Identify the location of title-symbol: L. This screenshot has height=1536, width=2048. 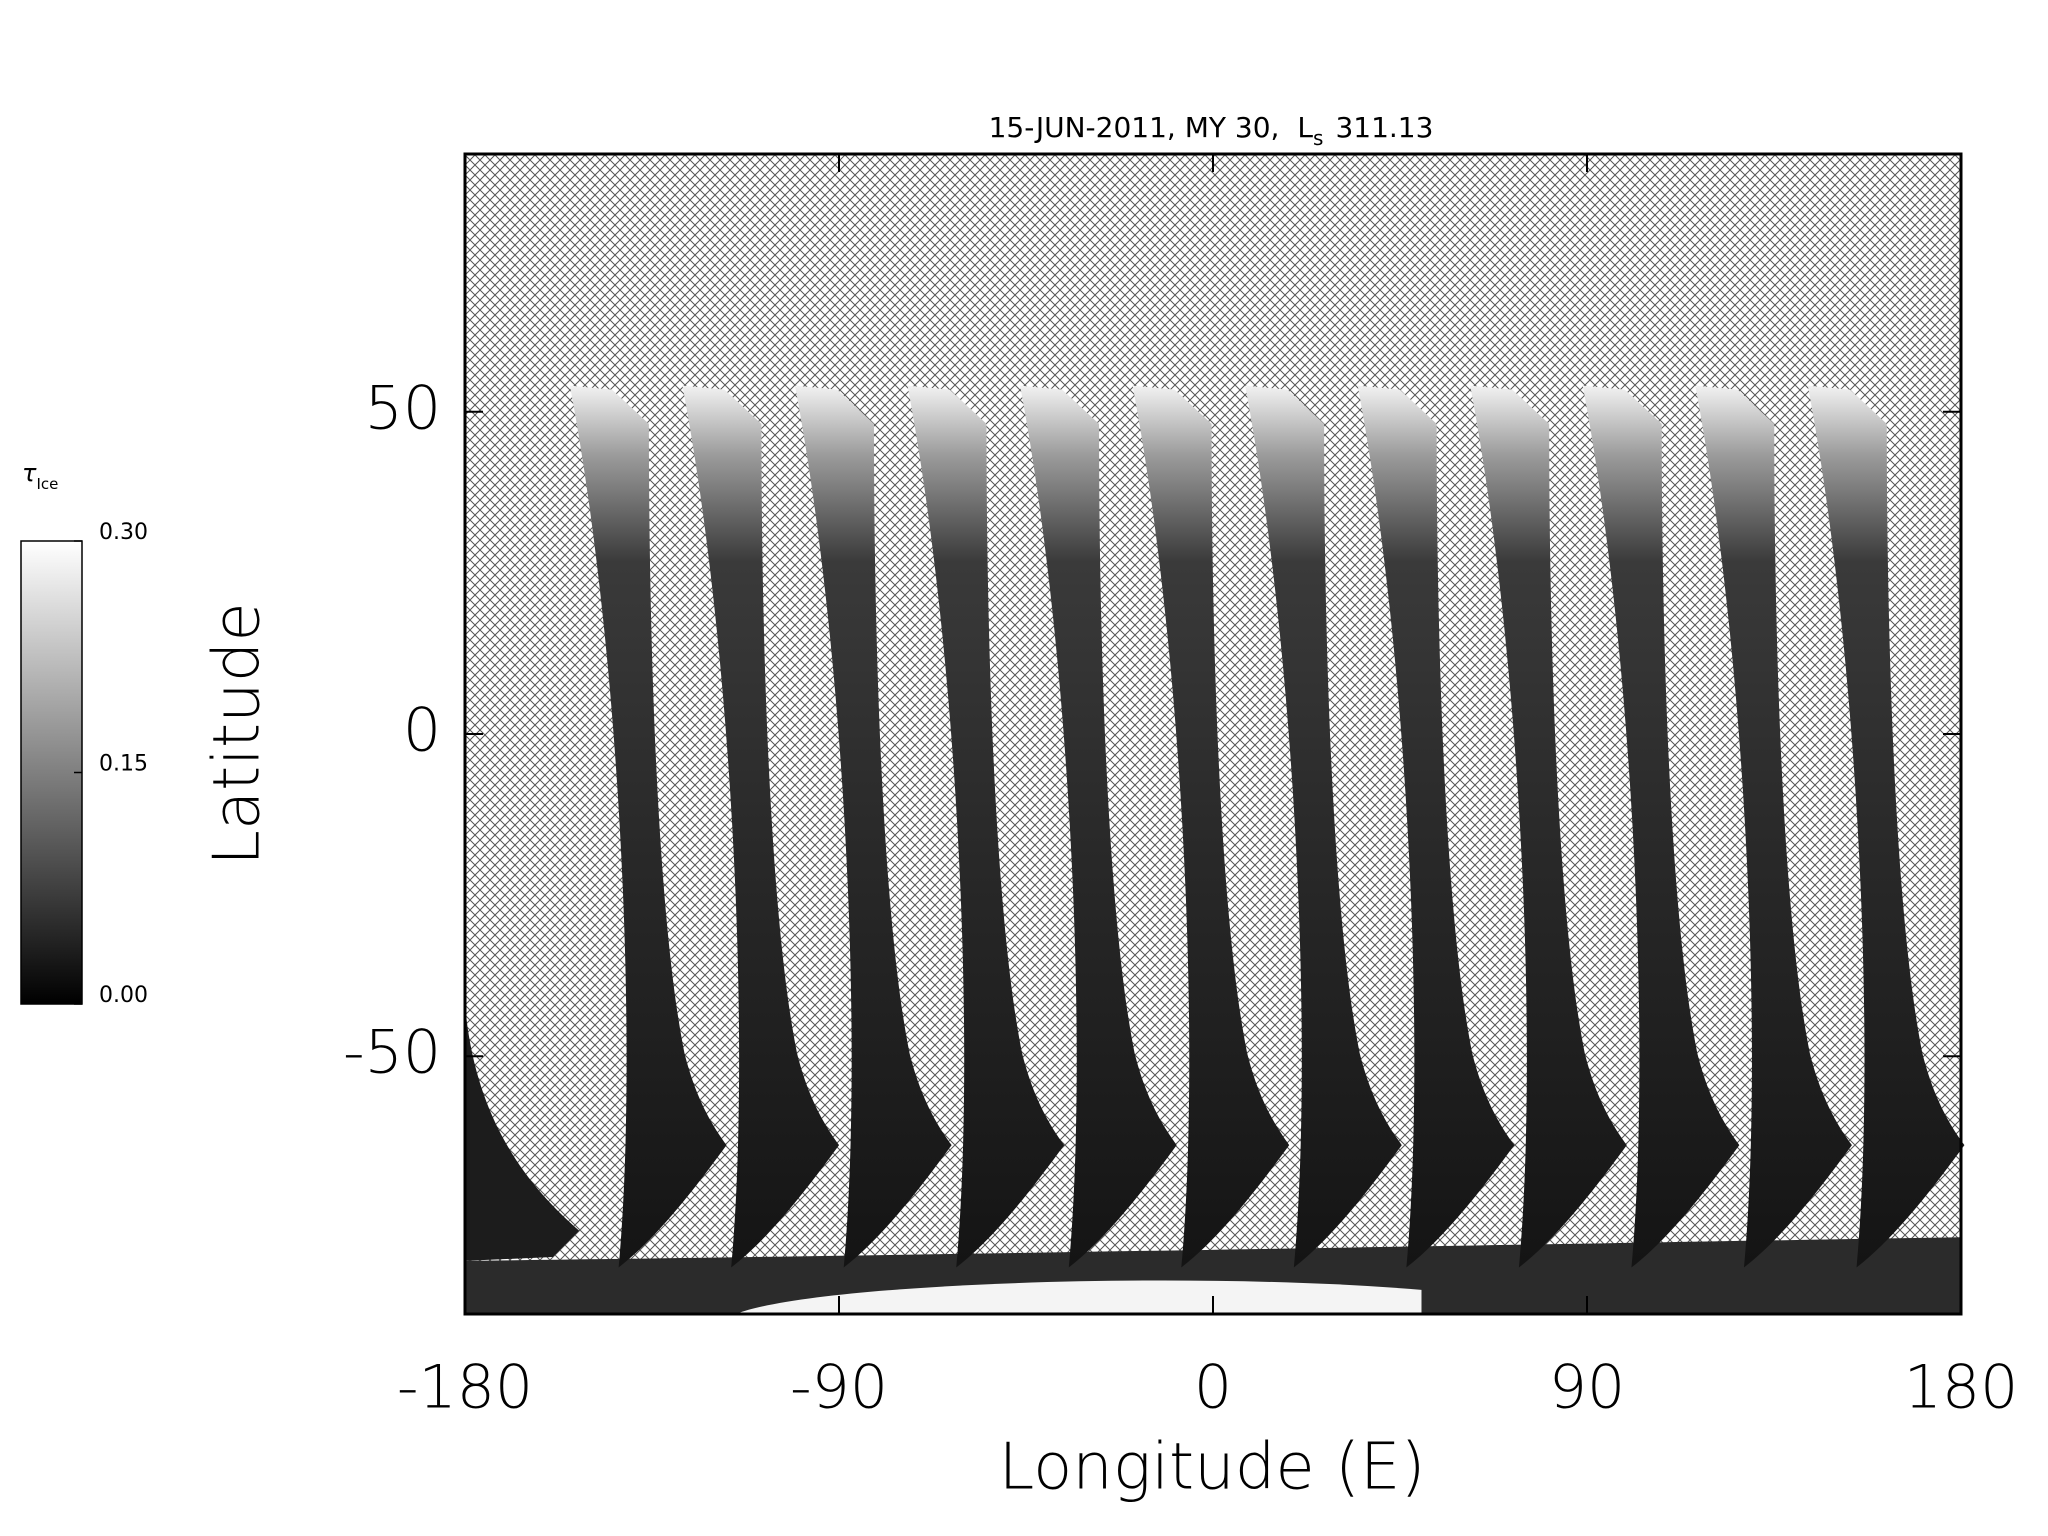
(1305, 127).